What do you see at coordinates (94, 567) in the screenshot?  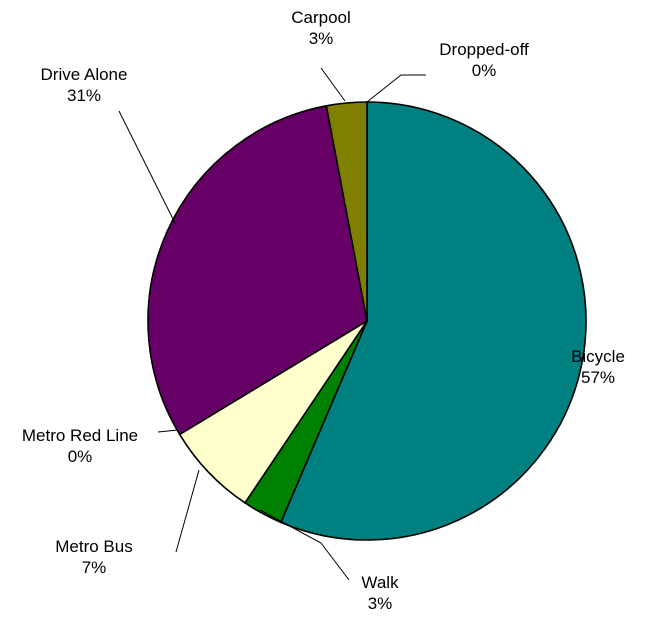 I see `slice-label-percent: 7%` at bounding box center [94, 567].